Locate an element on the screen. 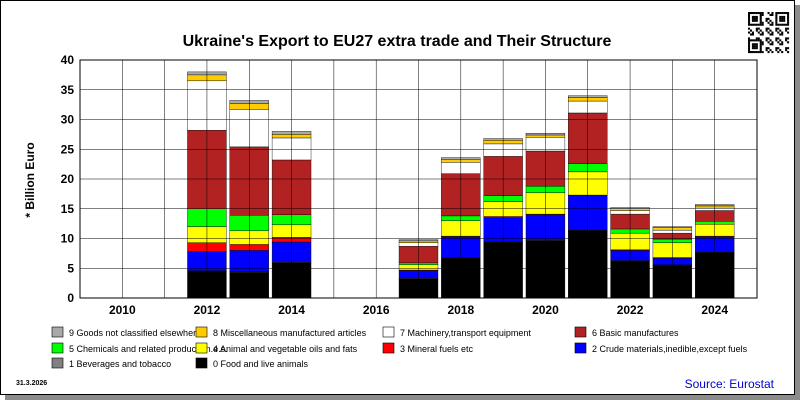 The width and height of the screenshot is (800, 400). qr-code-icon is located at coordinates (769, 33).